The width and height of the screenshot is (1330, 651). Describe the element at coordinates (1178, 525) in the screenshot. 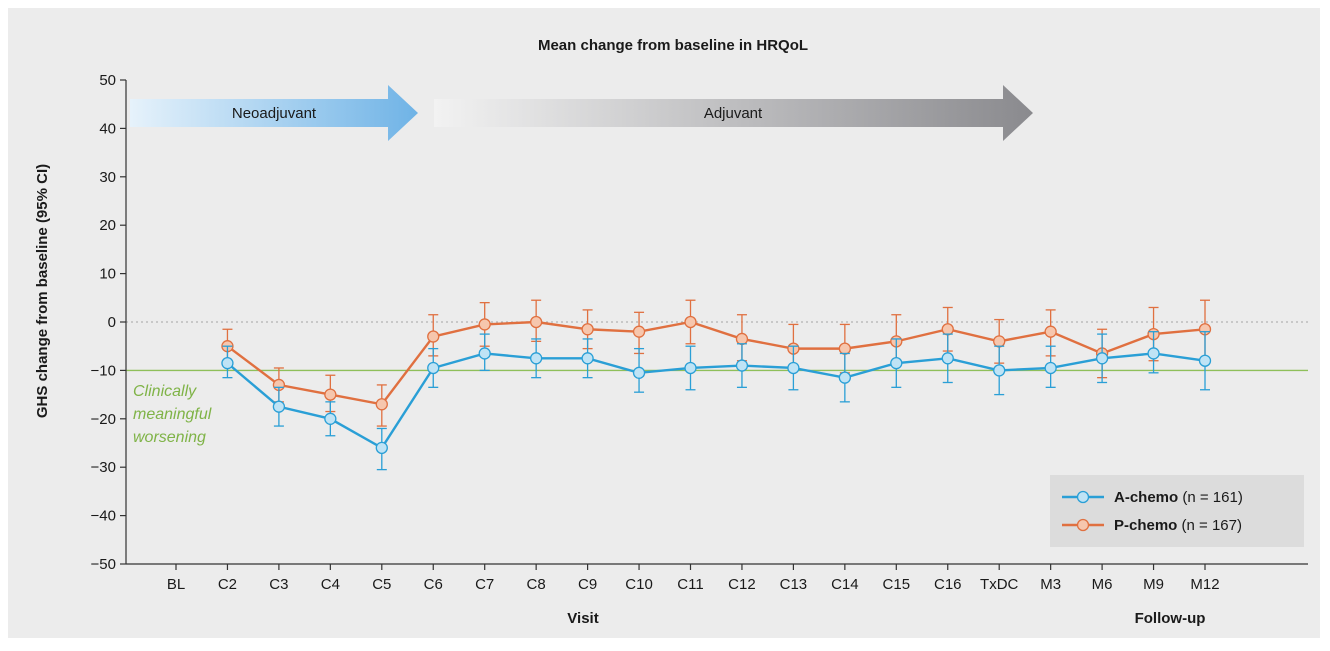

I see `legend-entry: P-chemo (n = 167)` at that location.